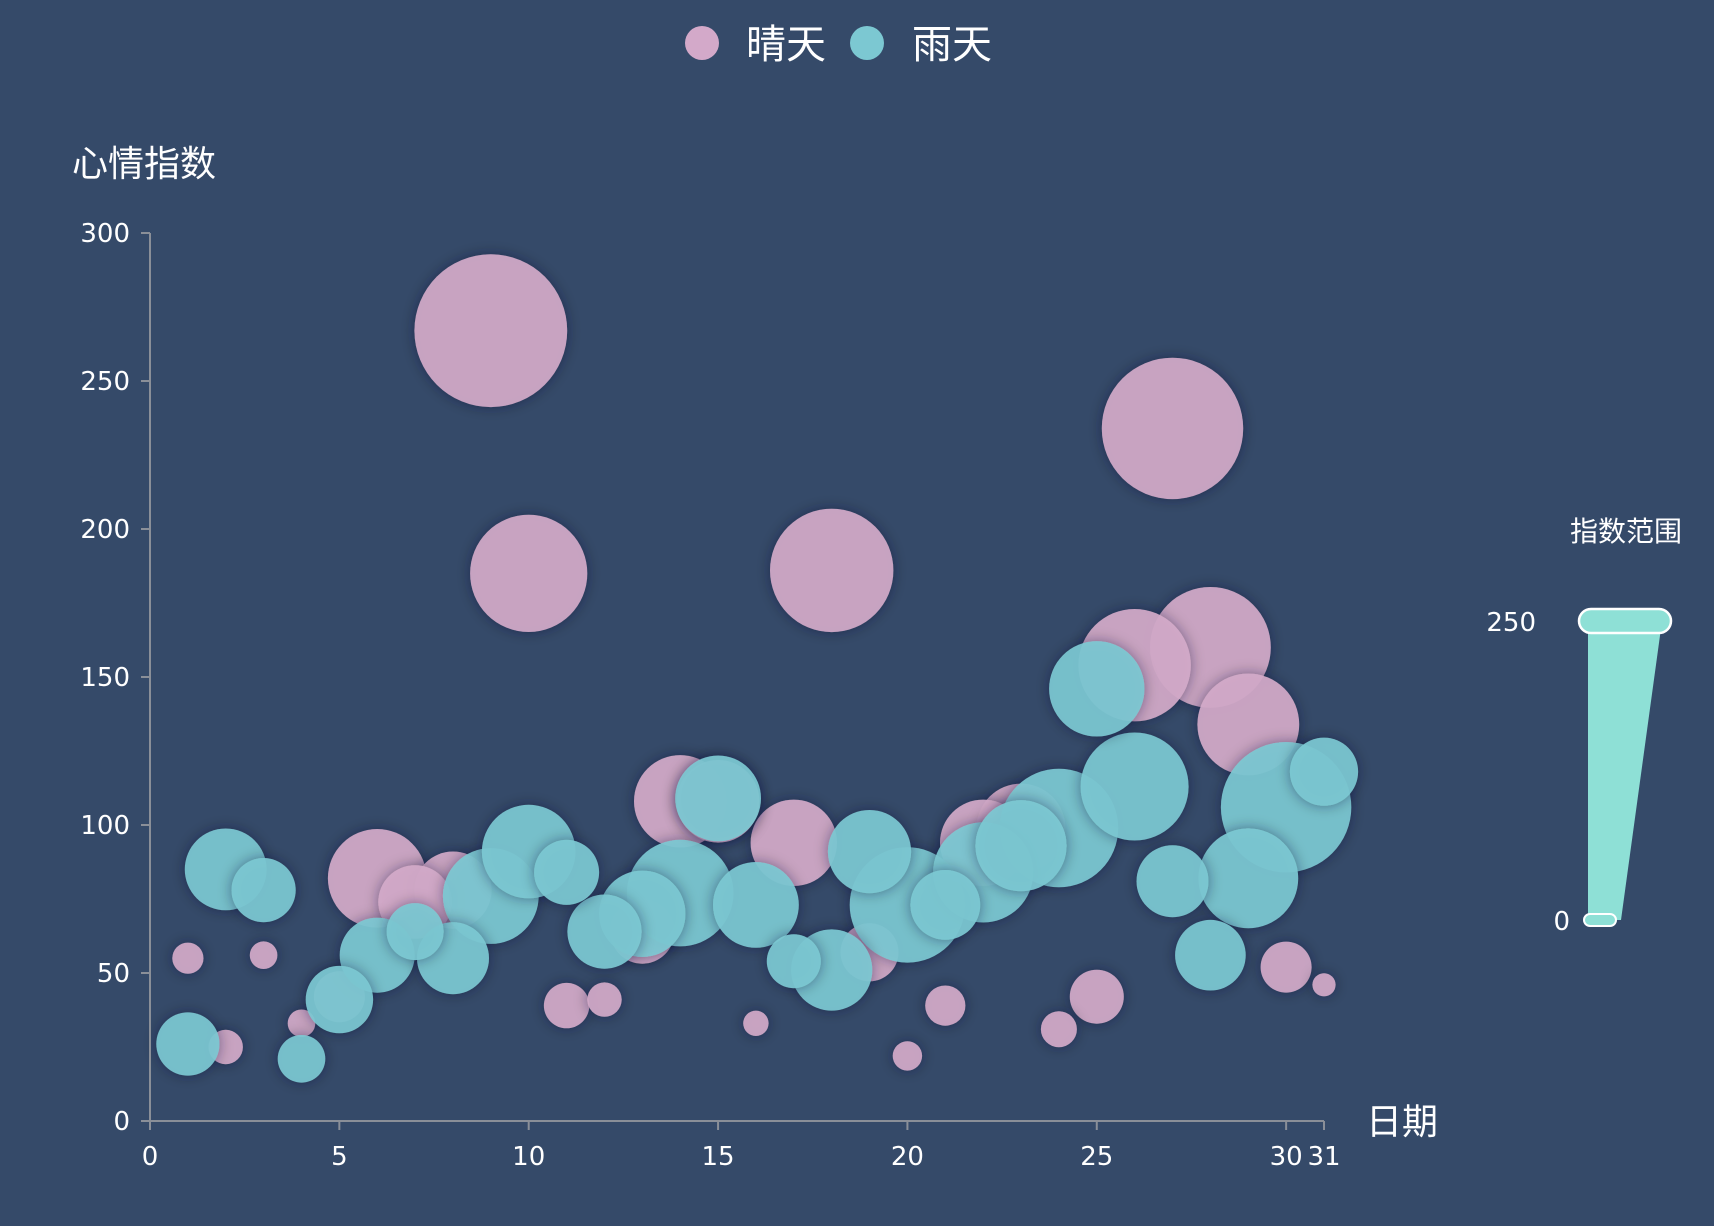 The height and width of the screenshot is (1226, 1714). I want to click on y-tick-label: 300, so click(105, 234).